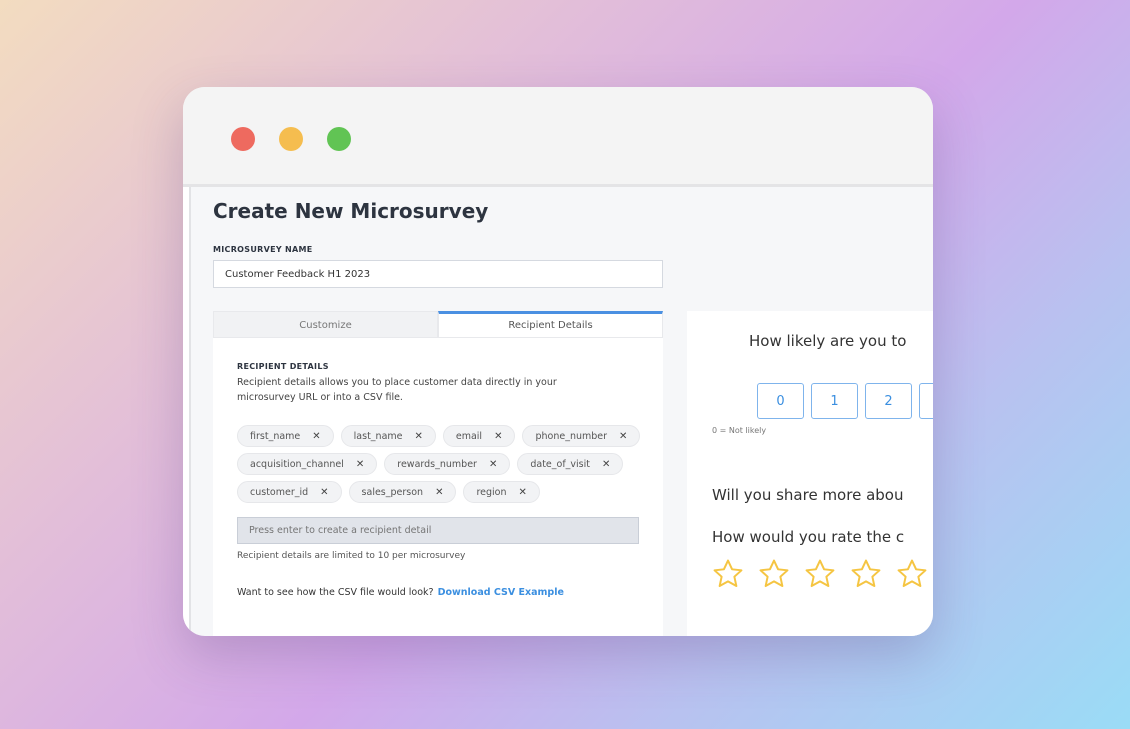 The width and height of the screenshot is (1130, 729). I want to click on recipient-chip: date_of_visit ✕, so click(570, 464).